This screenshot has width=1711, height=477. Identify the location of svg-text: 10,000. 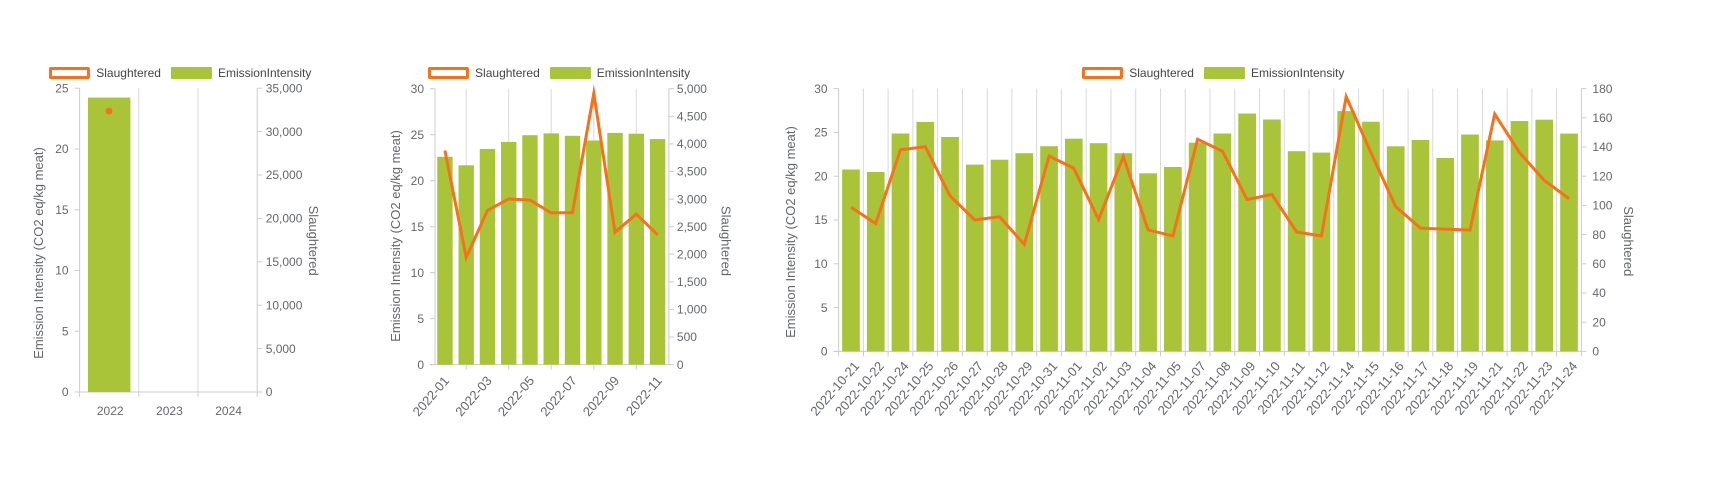
(284, 305).